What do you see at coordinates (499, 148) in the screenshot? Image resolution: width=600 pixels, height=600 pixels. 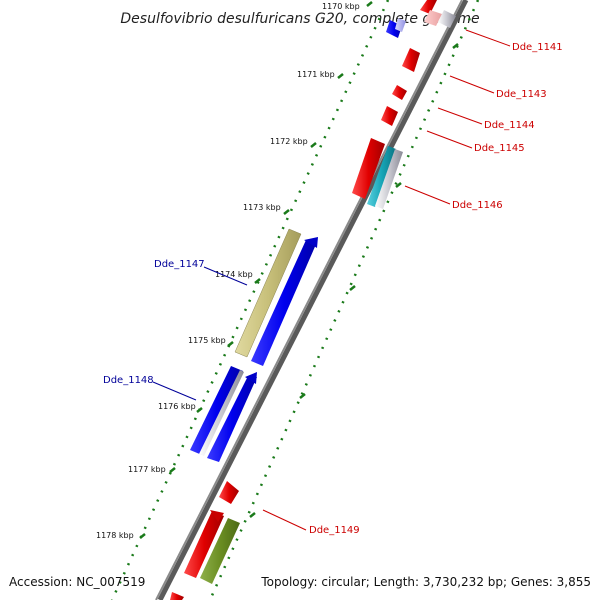 I see `gene-label: Dde_1145` at bounding box center [499, 148].